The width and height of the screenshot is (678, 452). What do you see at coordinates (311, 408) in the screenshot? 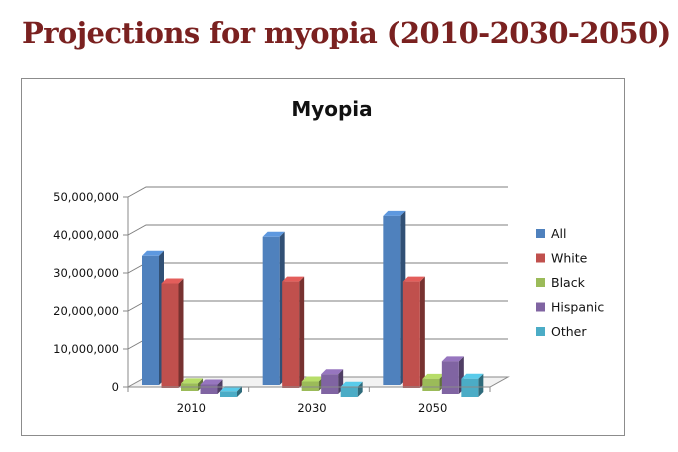
I see `x-tick-label: 2030` at bounding box center [311, 408].